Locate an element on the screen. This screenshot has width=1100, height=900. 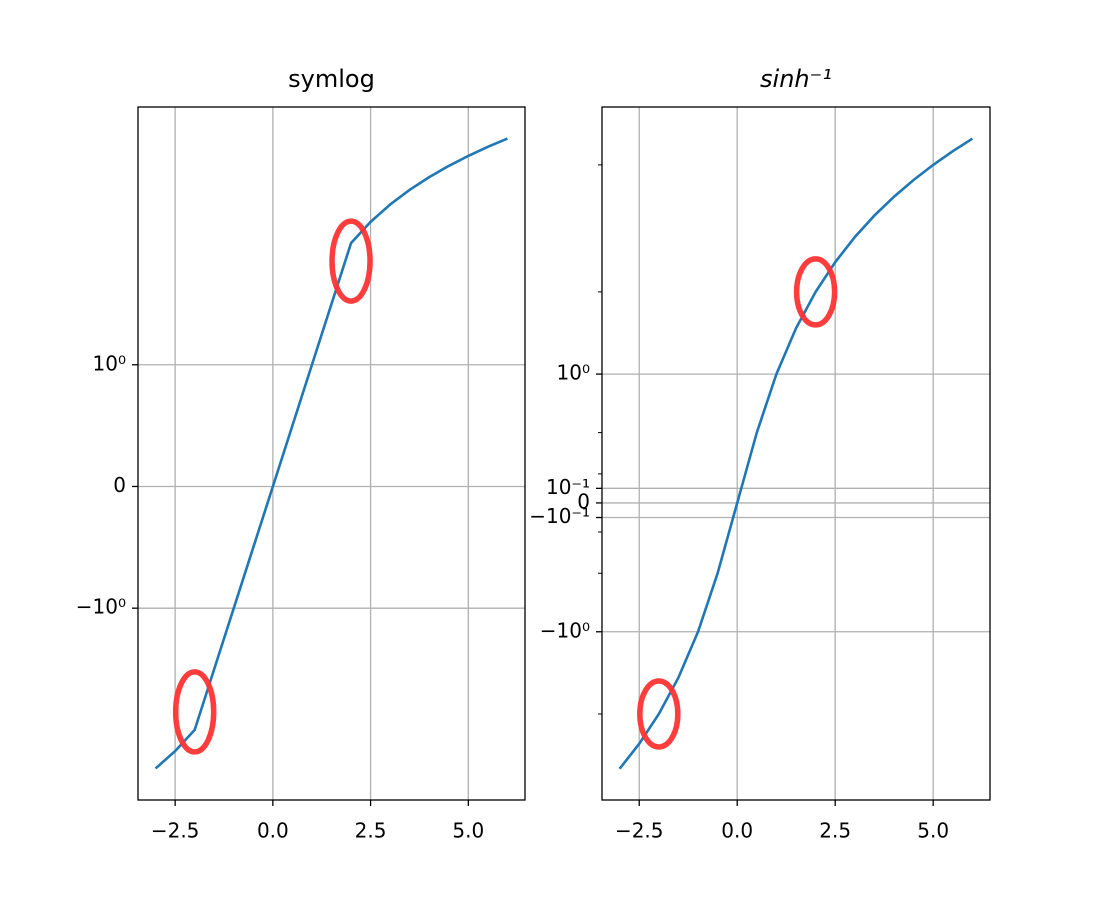
subplot-title: symlog is located at coordinates (331, 79).